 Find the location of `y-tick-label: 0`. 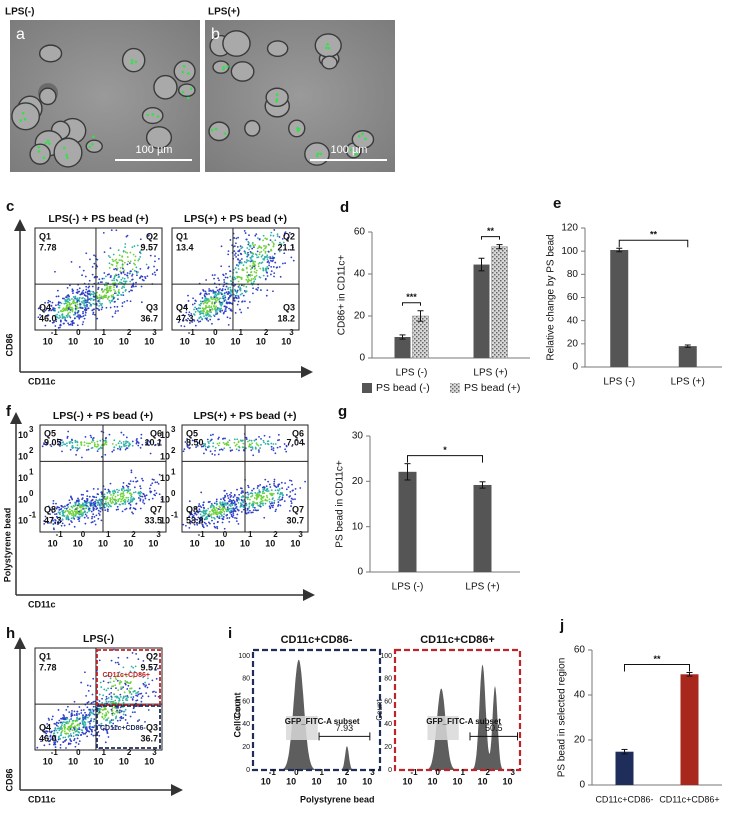

y-tick-label: 0 is located at coordinates (582, 785).